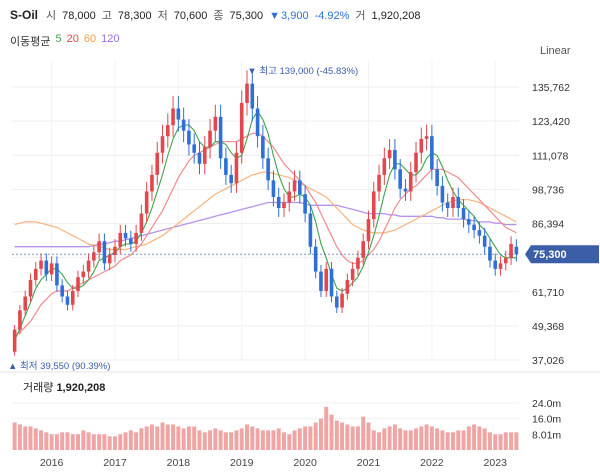  Describe the element at coordinates (295, 16) in the screenshot. I see `change-value: 3,900` at that location.